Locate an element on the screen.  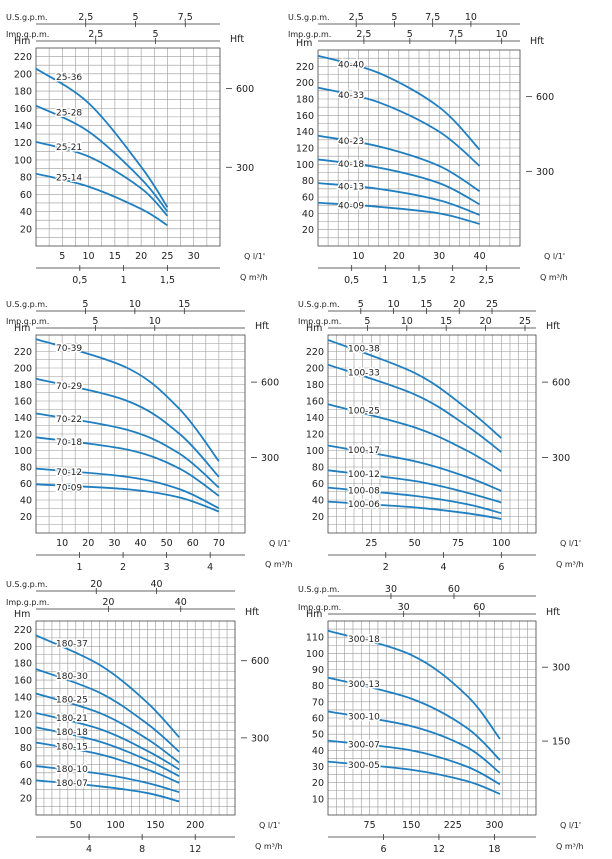
plot-frame is located at coordinates (135, 718).